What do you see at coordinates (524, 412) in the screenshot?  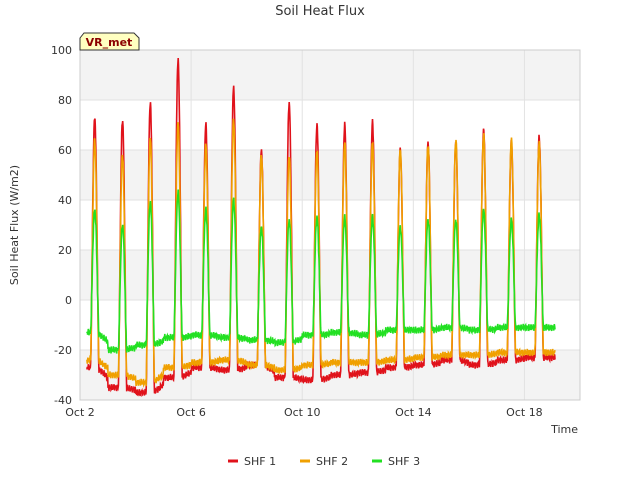 I see `x-tick-label: Oct 18` at bounding box center [524, 412].